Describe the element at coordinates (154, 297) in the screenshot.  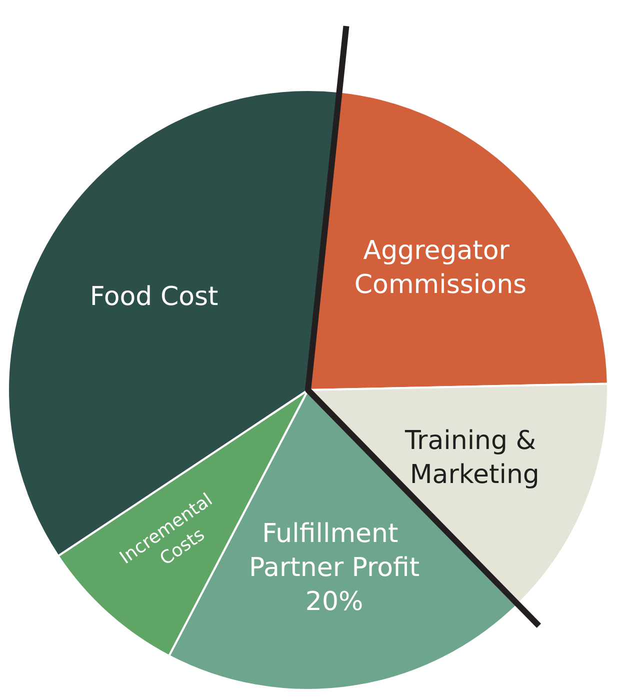
I see `slice-label: Food Cost` at that location.